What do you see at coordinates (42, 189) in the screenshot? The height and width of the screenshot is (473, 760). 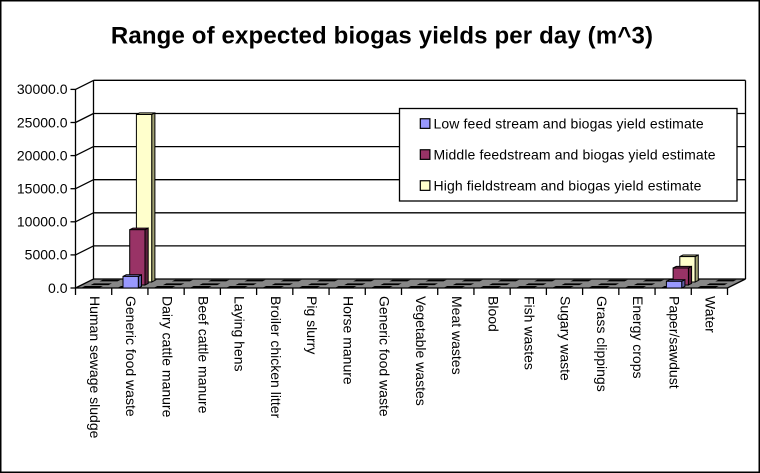 I see `svg-text: 15000.0` at bounding box center [42, 189].